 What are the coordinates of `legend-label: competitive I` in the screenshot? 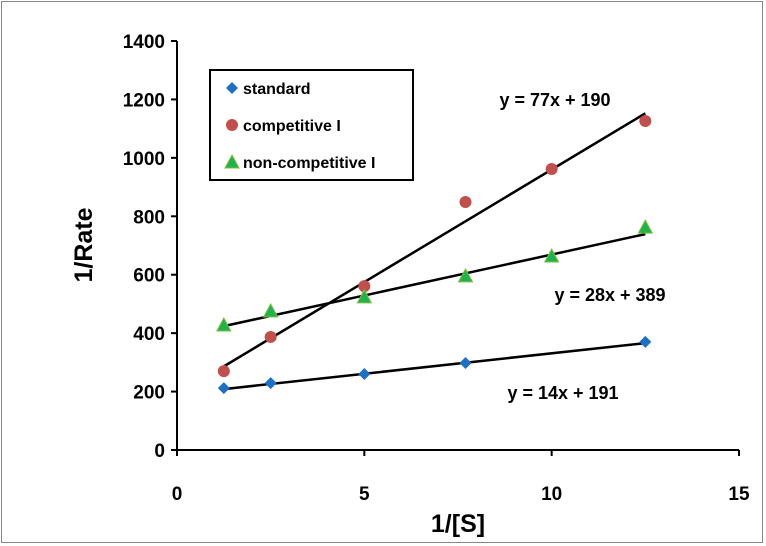 It's located at (292, 126).